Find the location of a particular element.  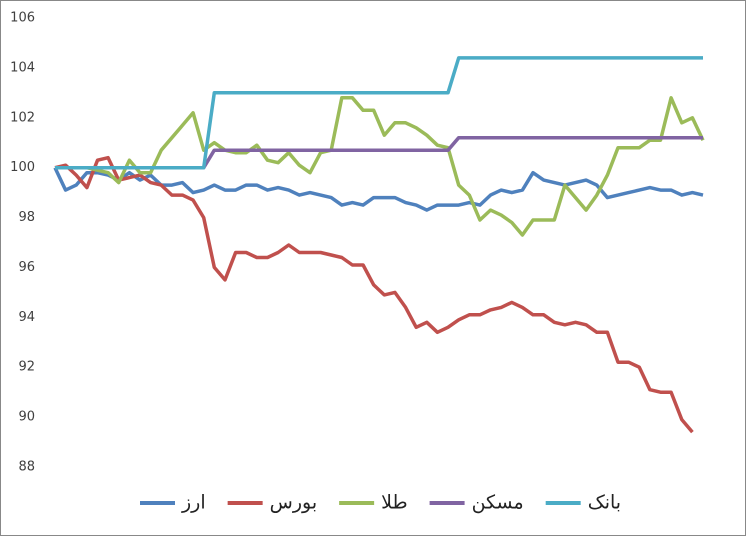

legend-label: ارز is located at coordinates (193, 503).